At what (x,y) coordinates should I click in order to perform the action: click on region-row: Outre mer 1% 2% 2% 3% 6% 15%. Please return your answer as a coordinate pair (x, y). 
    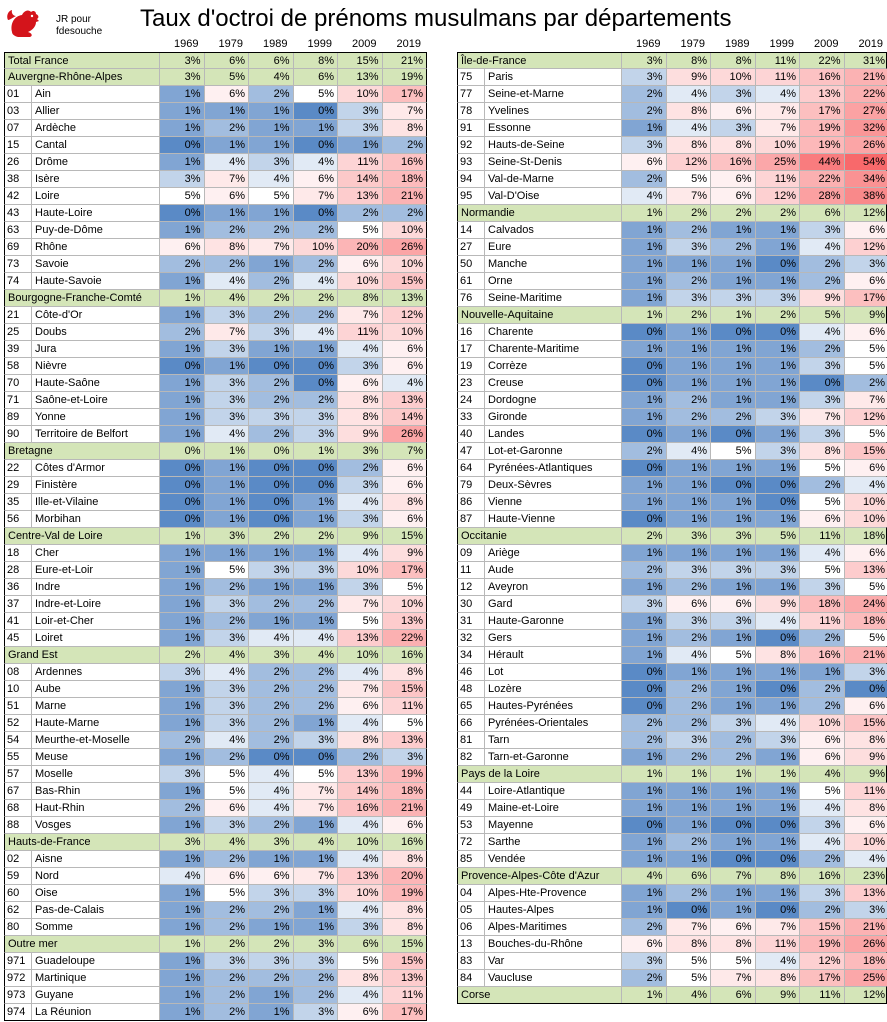
    Looking at the image, I should click on (215, 944).